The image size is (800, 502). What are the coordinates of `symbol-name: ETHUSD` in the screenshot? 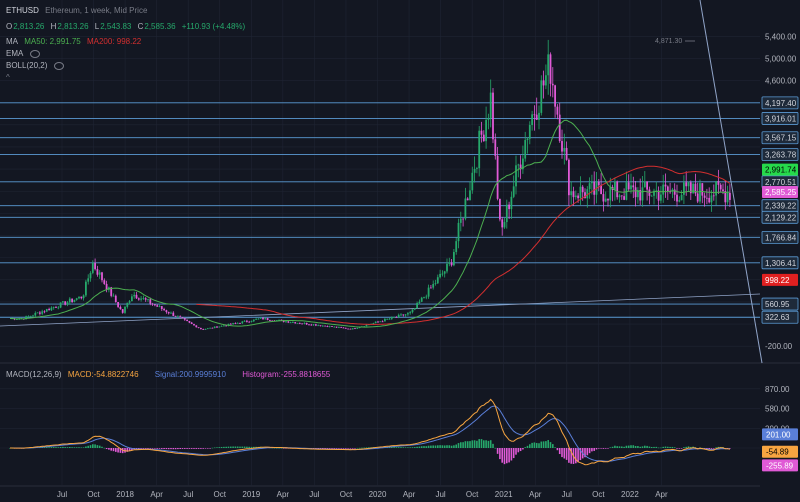 It's located at (22, 10).